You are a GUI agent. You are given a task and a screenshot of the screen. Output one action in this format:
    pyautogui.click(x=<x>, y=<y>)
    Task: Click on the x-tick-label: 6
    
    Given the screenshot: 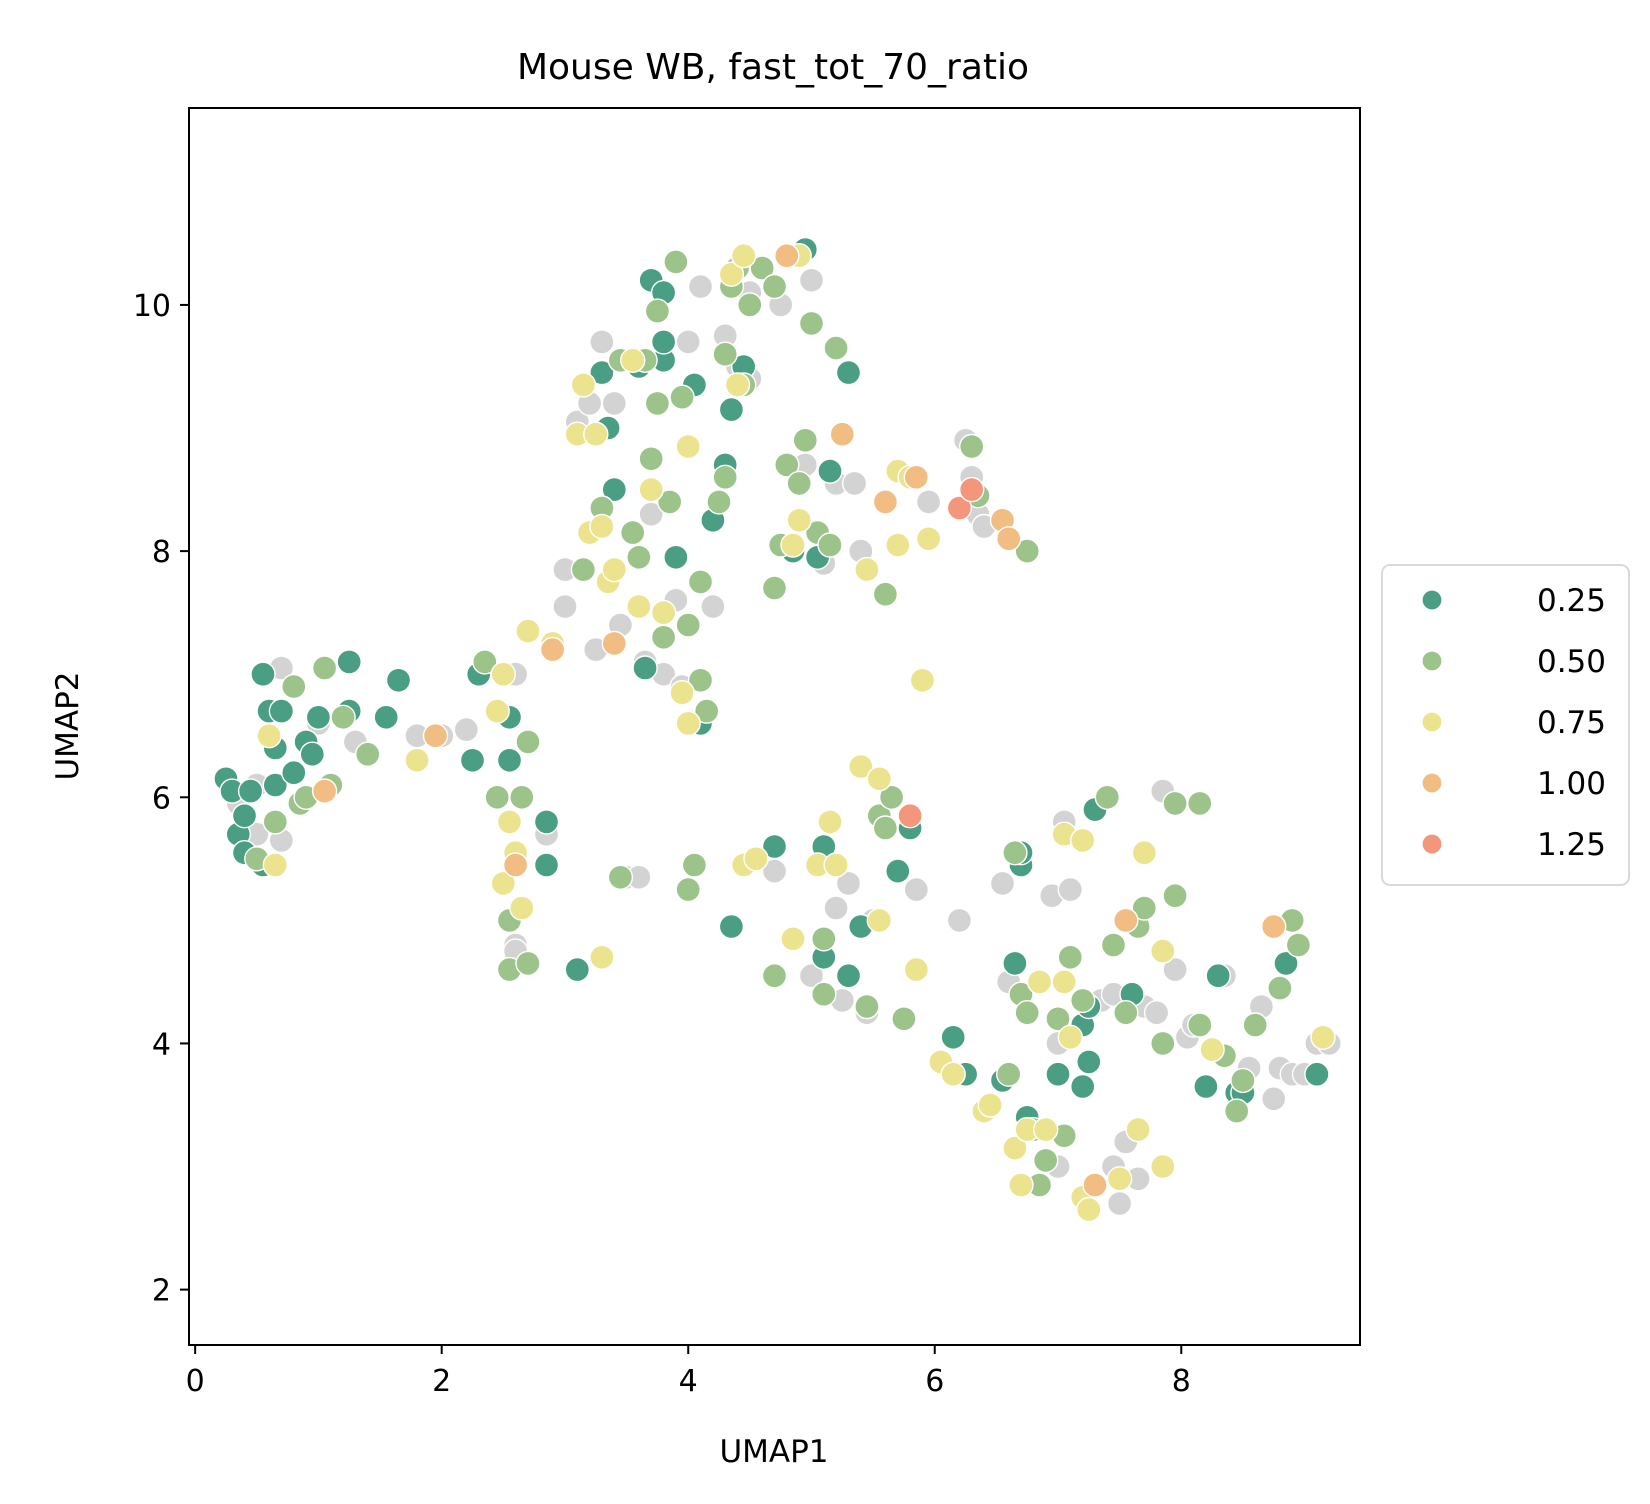 What is the action you would take?
    pyautogui.click(x=934, y=1381)
    